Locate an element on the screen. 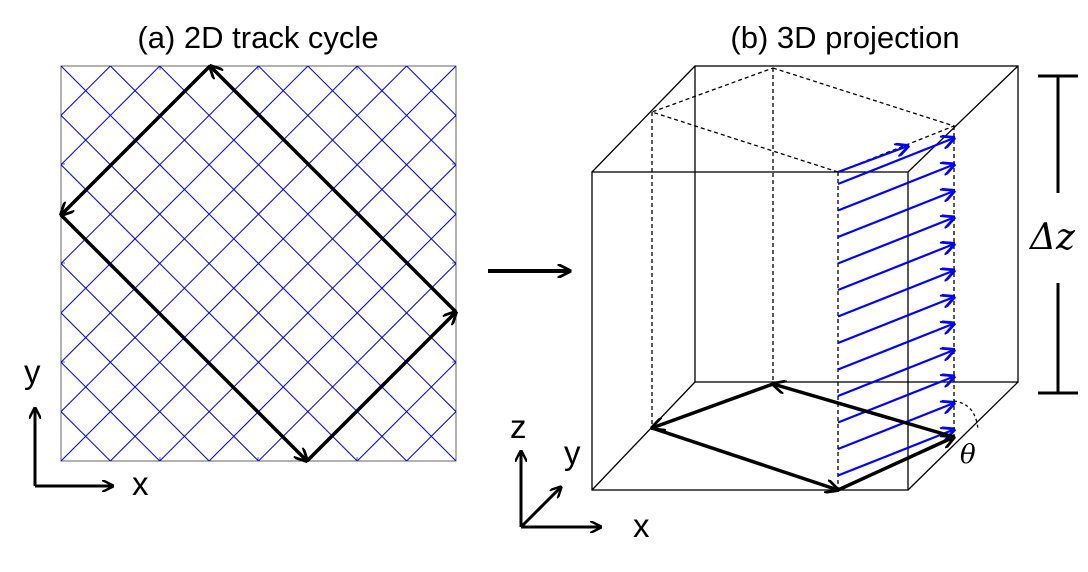  theta-arc is located at coordinates (966, 415).